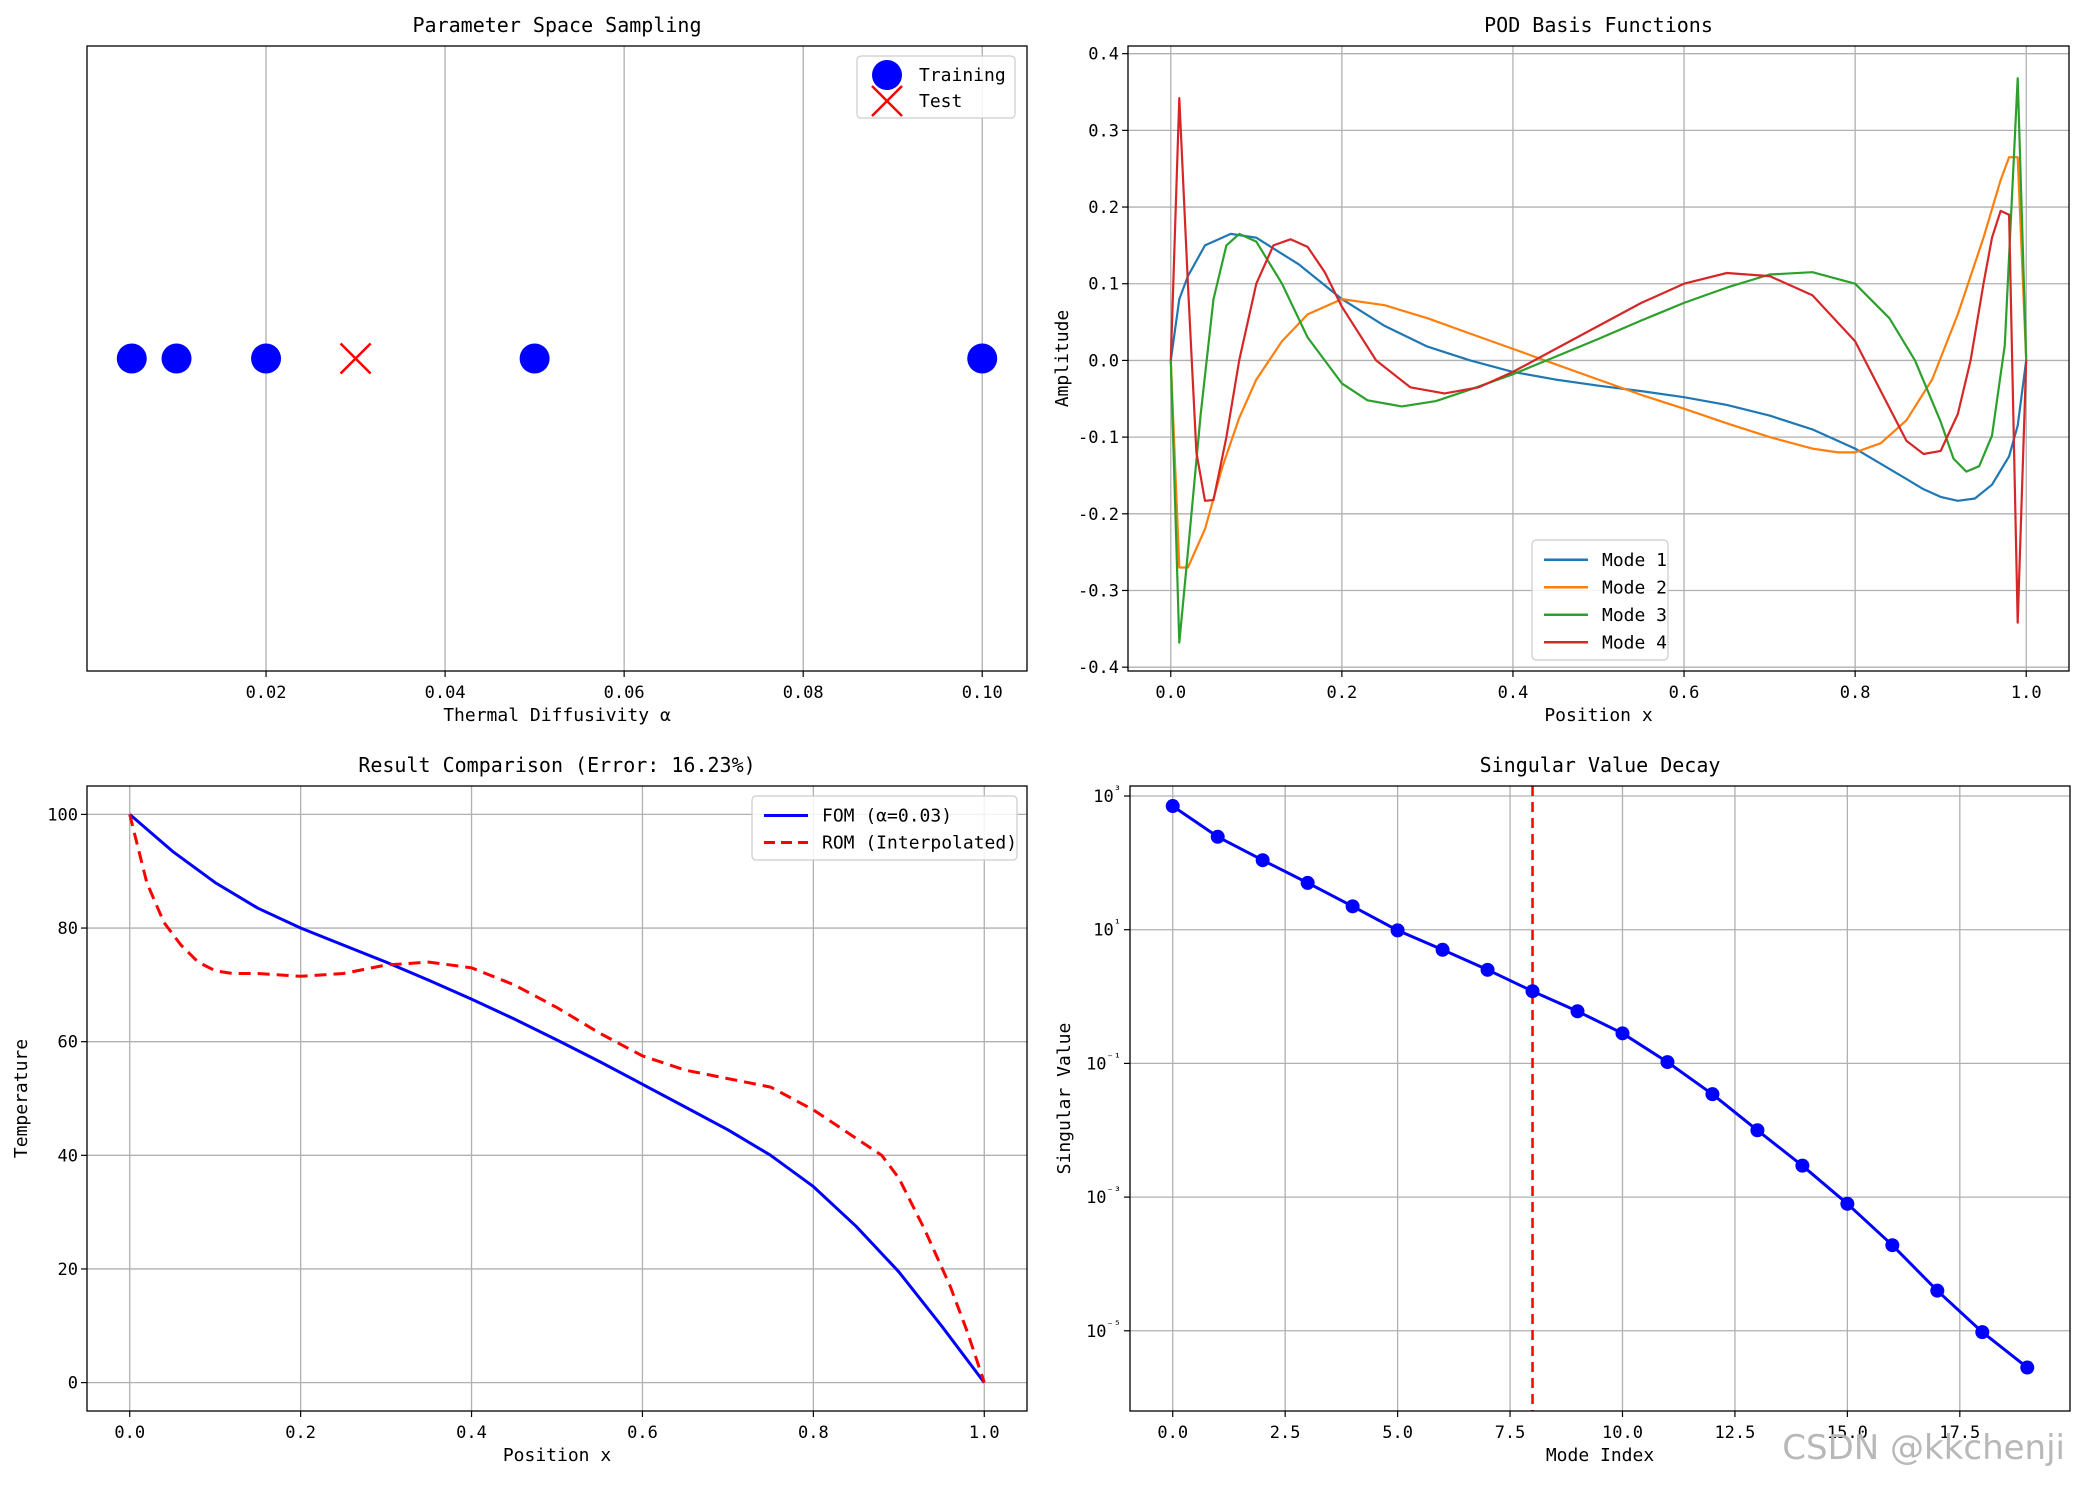 This screenshot has width=2085, height=1485. I want to click on legend-label: Test, so click(940, 101).